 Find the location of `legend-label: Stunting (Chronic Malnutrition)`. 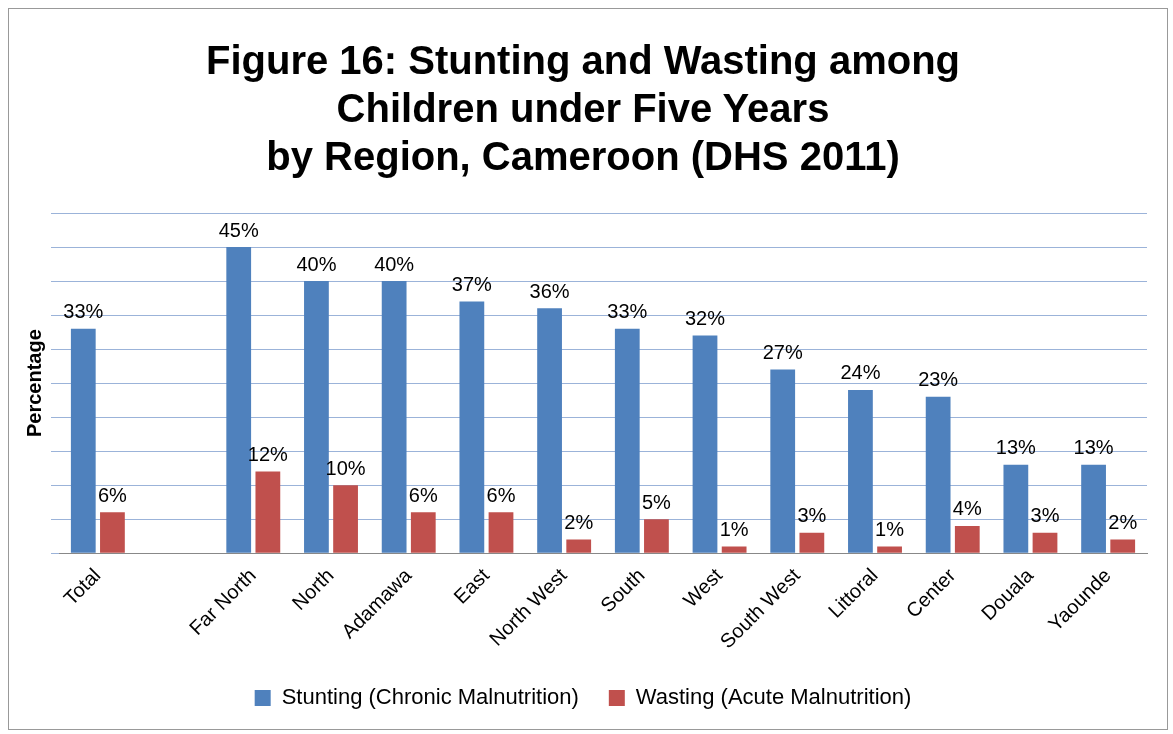

legend-label: Stunting (Chronic Malnutrition) is located at coordinates (430, 697).